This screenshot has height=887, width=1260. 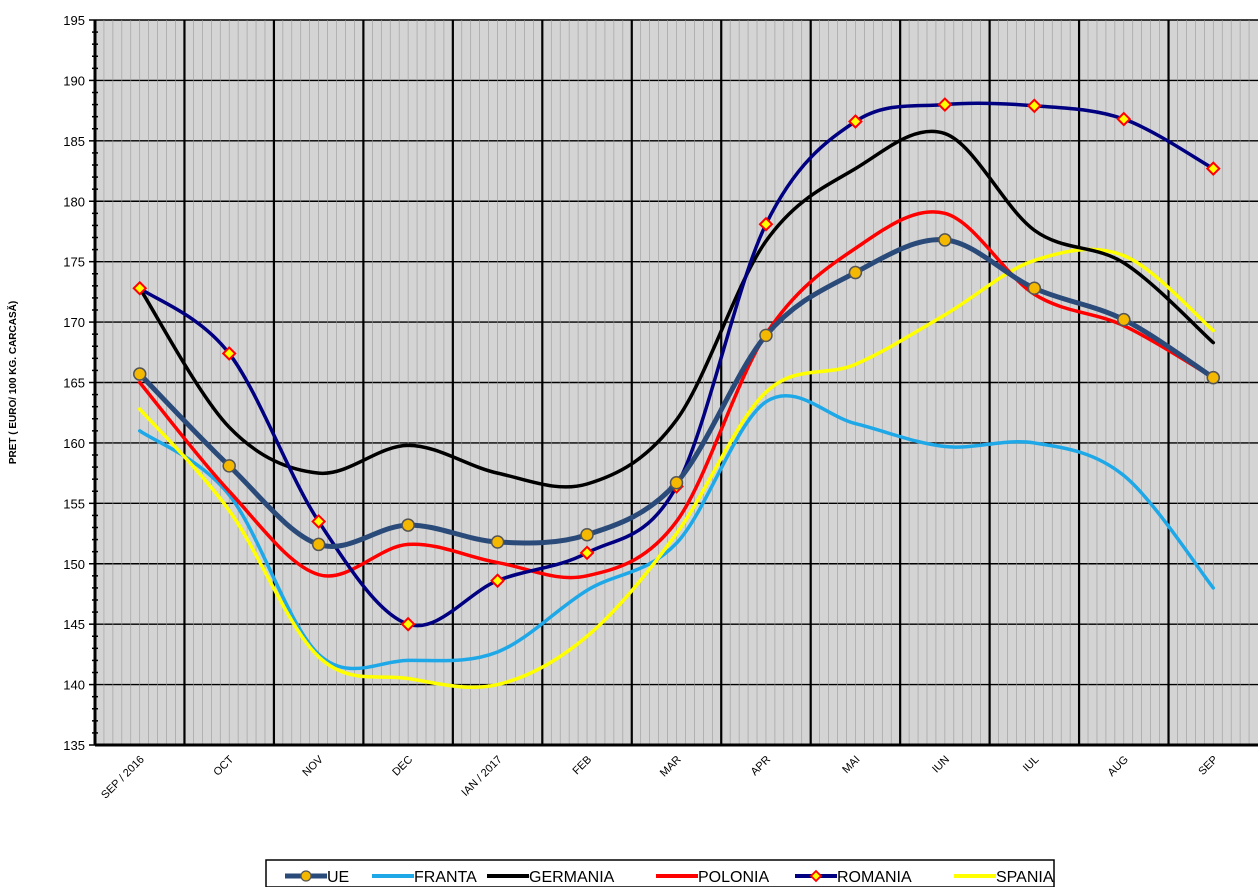 I want to click on y-tick-label: 180, so click(x=74, y=201).